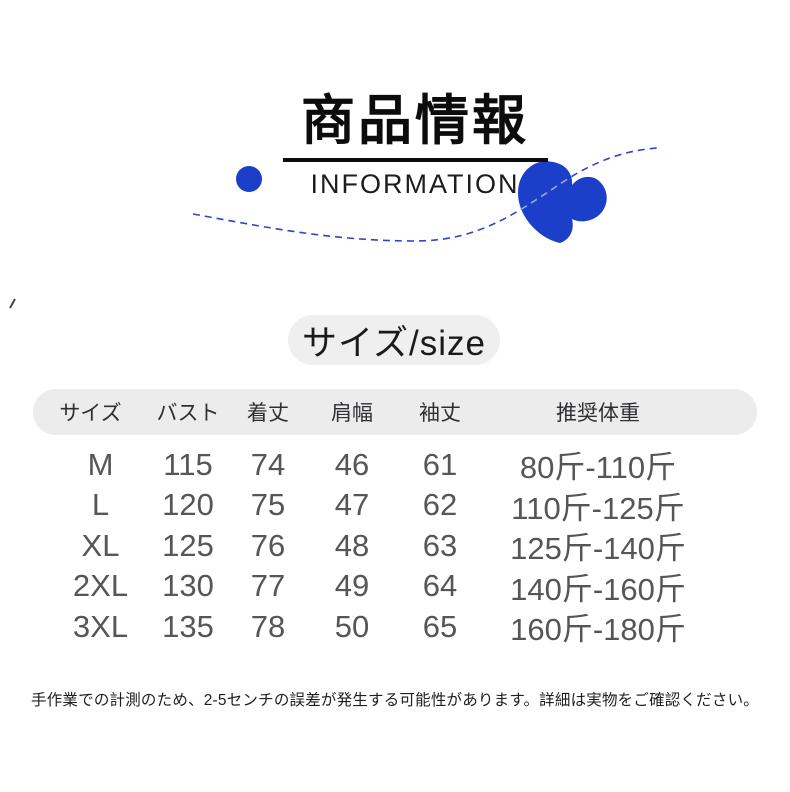 This screenshot has height=792, width=790. What do you see at coordinates (352, 545) in the screenshot?
I see `cell-shoulder: 48` at bounding box center [352, 545].